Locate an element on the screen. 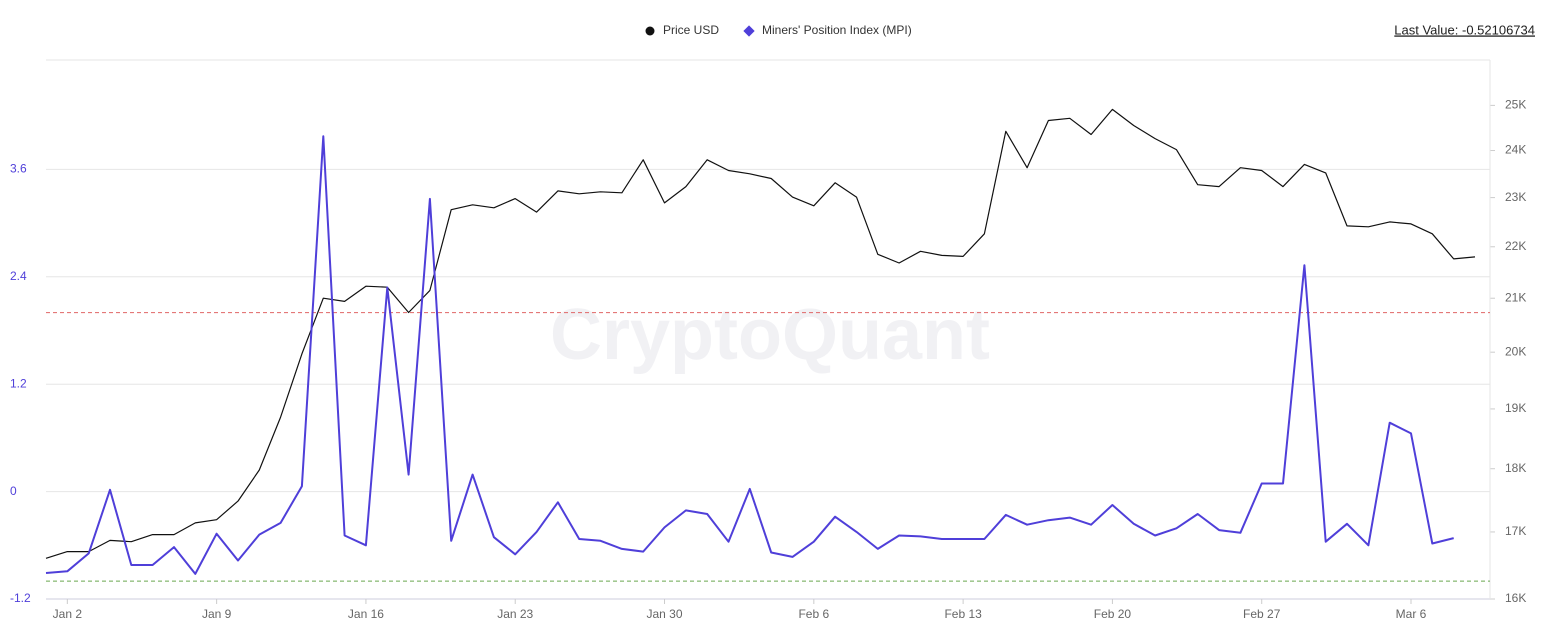 Image resolution: width=1547 pixels, height=632 pixels. y2-tick-label: 17K is located at coordinates (1515, 531).